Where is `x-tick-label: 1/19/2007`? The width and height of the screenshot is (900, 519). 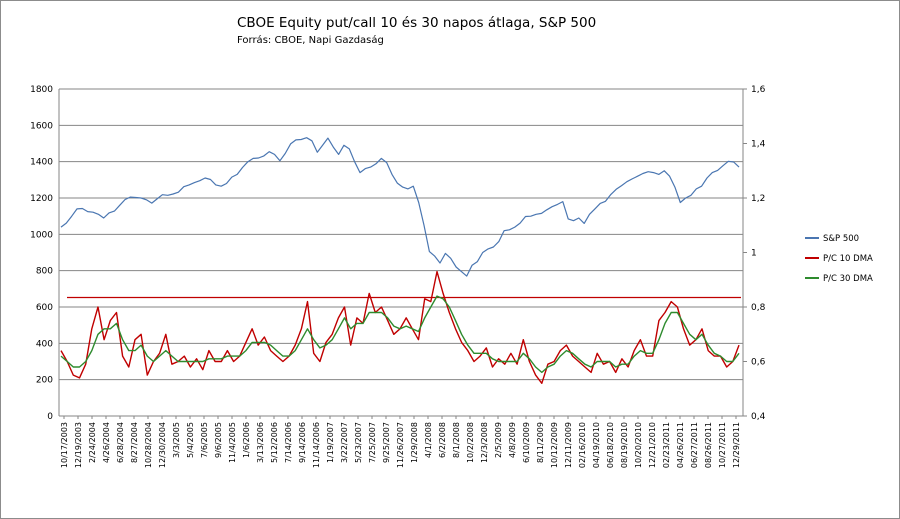
x-tick-label: 1/19/2007 is located at coordinates (330, 442).